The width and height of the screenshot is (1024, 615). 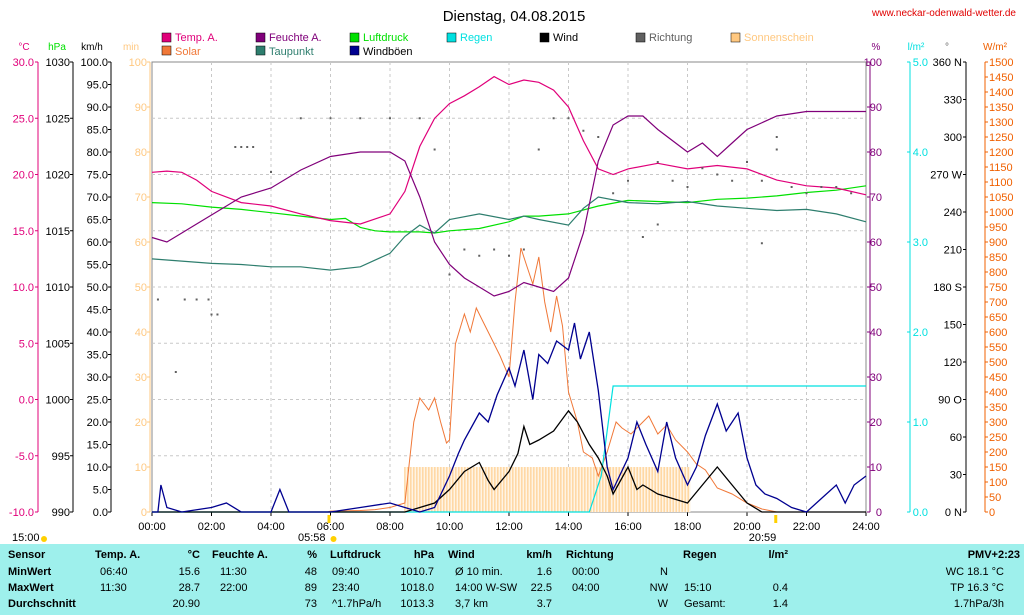 I want to click on solar-axis-label: 900, so click(x=998, y=243).